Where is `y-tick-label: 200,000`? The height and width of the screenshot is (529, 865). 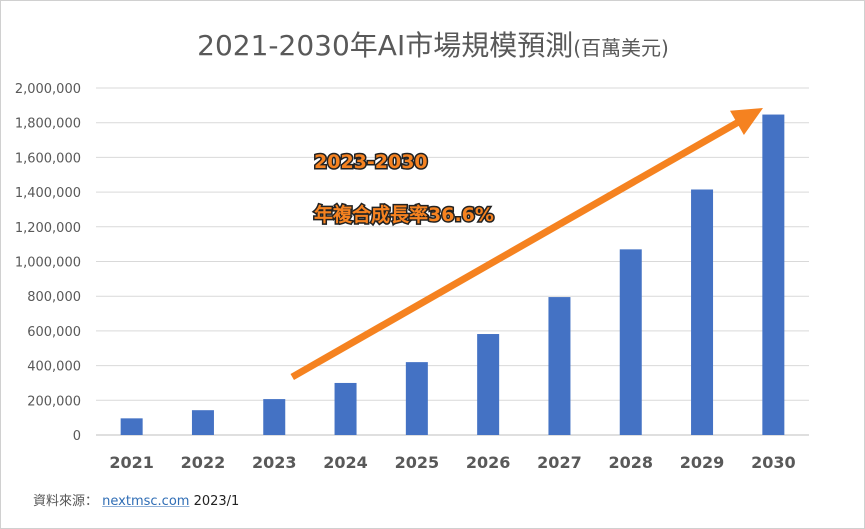 y-tick-label: 200,000 is located at coordinates (54, 401).